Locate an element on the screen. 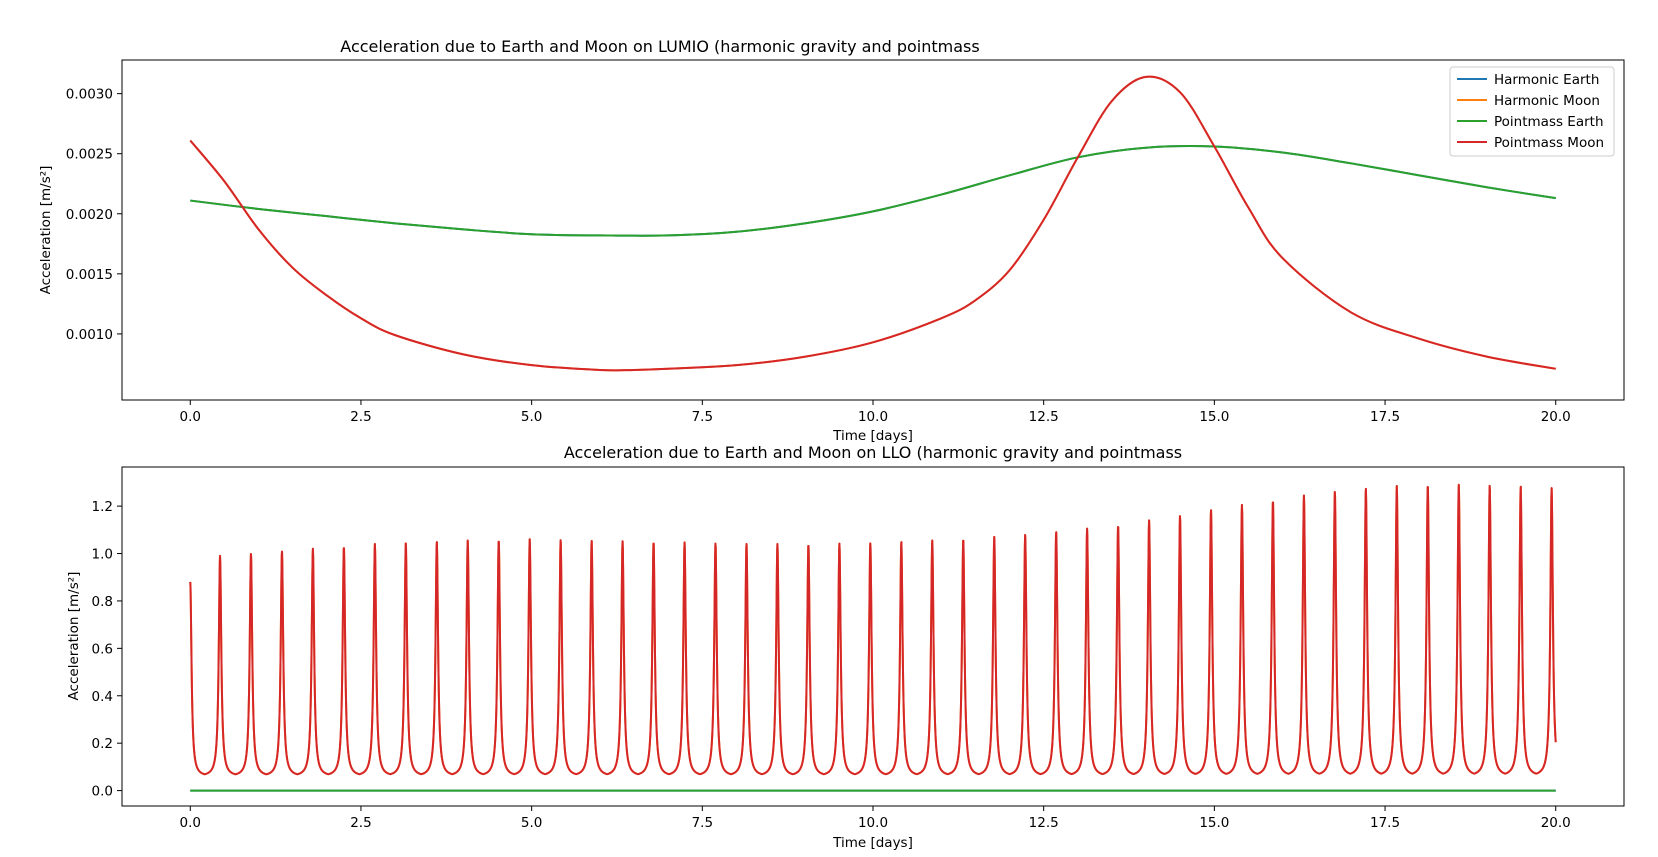 This screenshot has width=1658, height=857. llo-x-tick-label: 17.5 is located at coordinates (1385, 823).